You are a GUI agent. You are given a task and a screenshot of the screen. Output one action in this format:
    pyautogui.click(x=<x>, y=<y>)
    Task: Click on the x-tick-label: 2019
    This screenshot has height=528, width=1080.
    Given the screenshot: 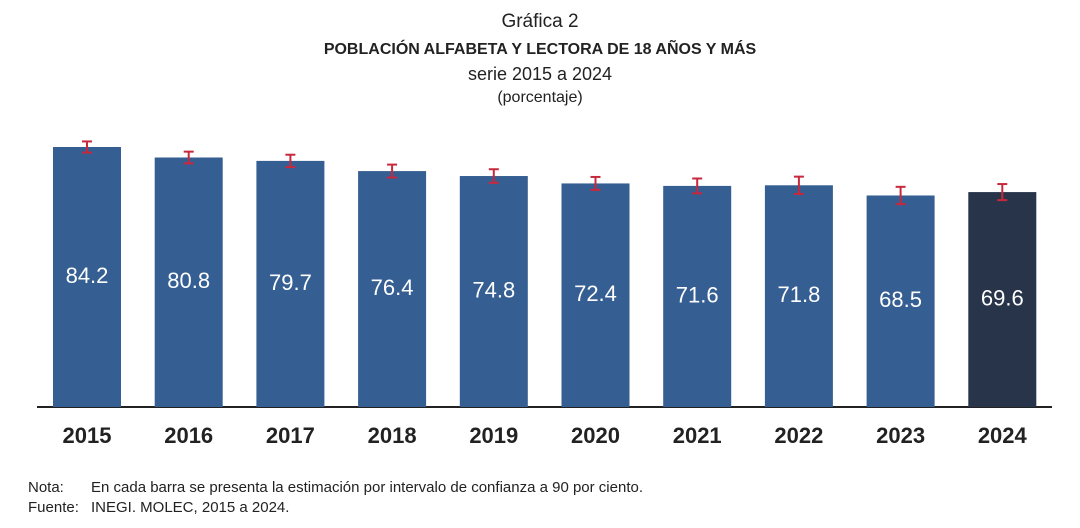 What is the action you would take?
    pyautogui.click(x=493, y=435)
    